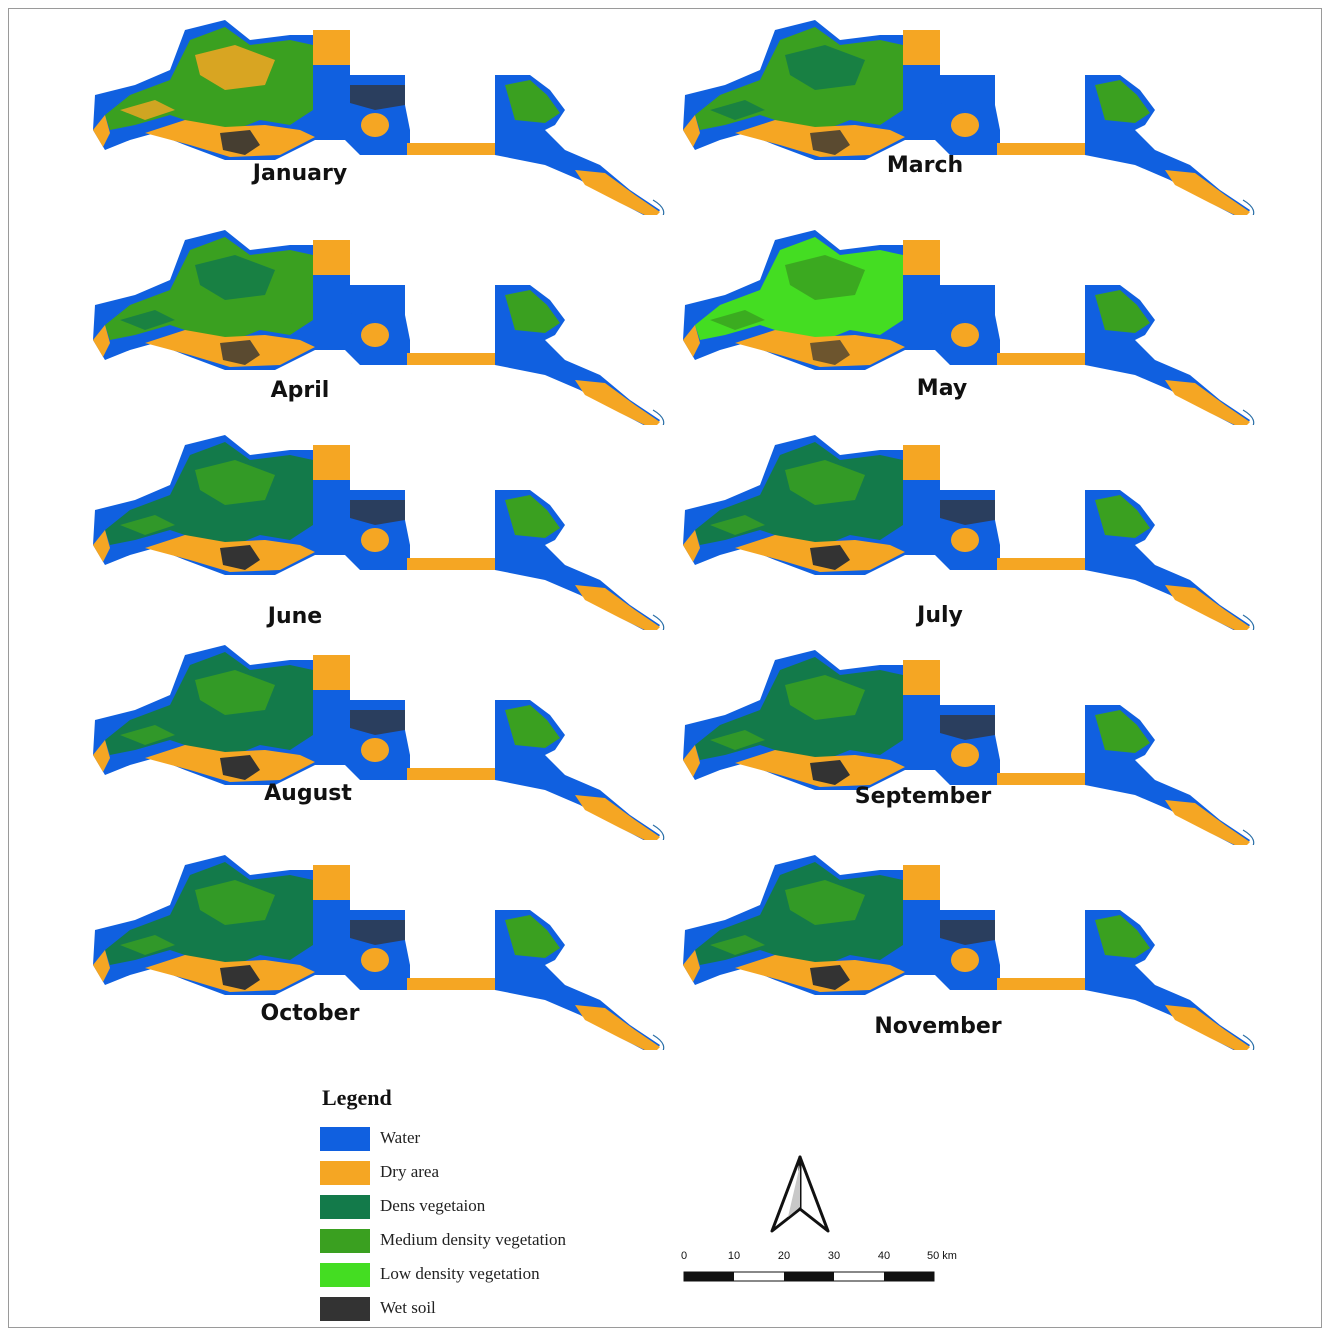  What do you see at coordinates (473, 1239) in the screenshot?
I see `legend-label: Medium density vegetation` at bounding box center [473, 1239].